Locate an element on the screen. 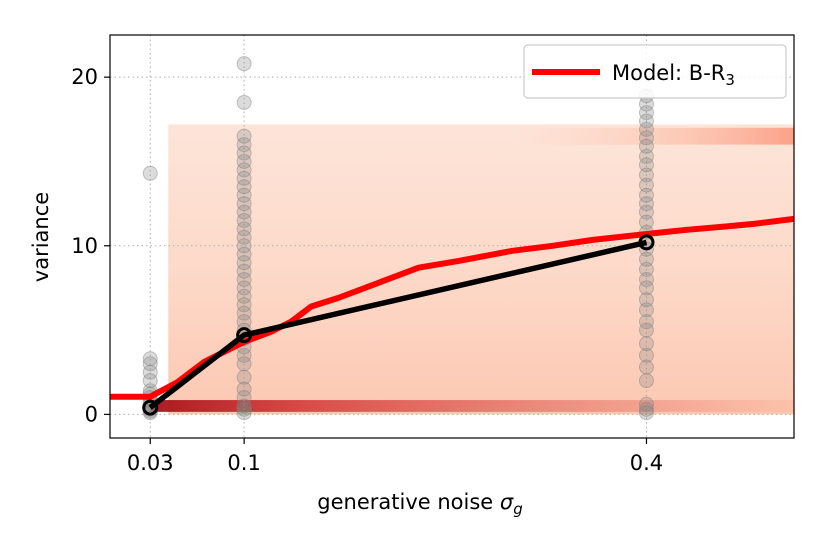 The image size is (830, 554). y-axis-ticks: 0 10 20 is located at coordinates (90, 245).